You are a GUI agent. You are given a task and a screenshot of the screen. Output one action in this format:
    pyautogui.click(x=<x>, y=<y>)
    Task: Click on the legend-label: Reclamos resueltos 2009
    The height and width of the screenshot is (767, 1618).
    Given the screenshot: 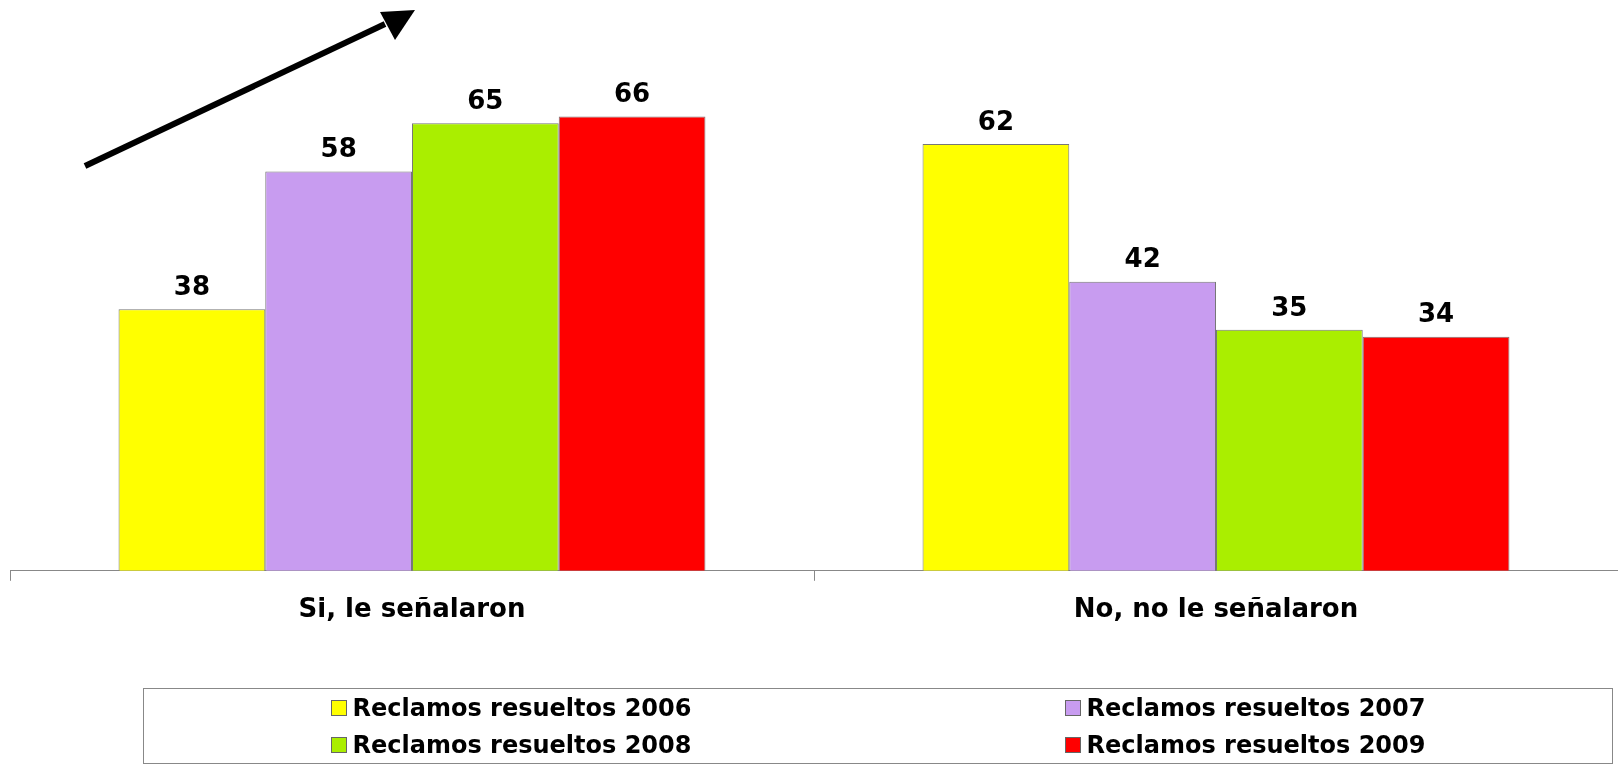 What is the action you would take?
    pyautogui.click(x=1256, y=744)
    